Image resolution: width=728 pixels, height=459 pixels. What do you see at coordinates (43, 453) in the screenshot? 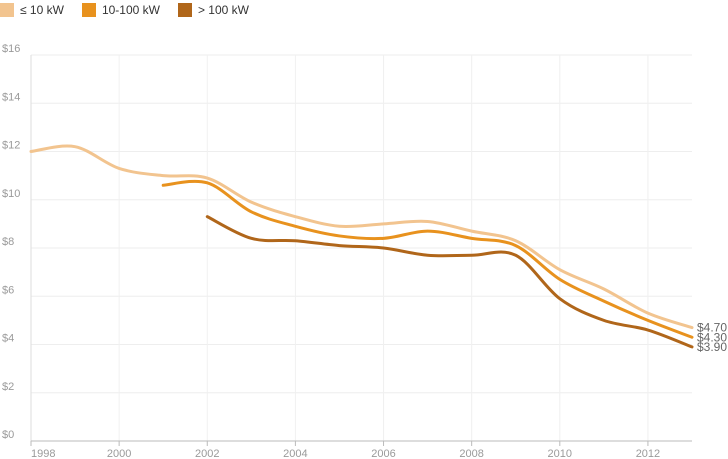
I see `x-tick-label: 1998` at bounding box center [43, 453].